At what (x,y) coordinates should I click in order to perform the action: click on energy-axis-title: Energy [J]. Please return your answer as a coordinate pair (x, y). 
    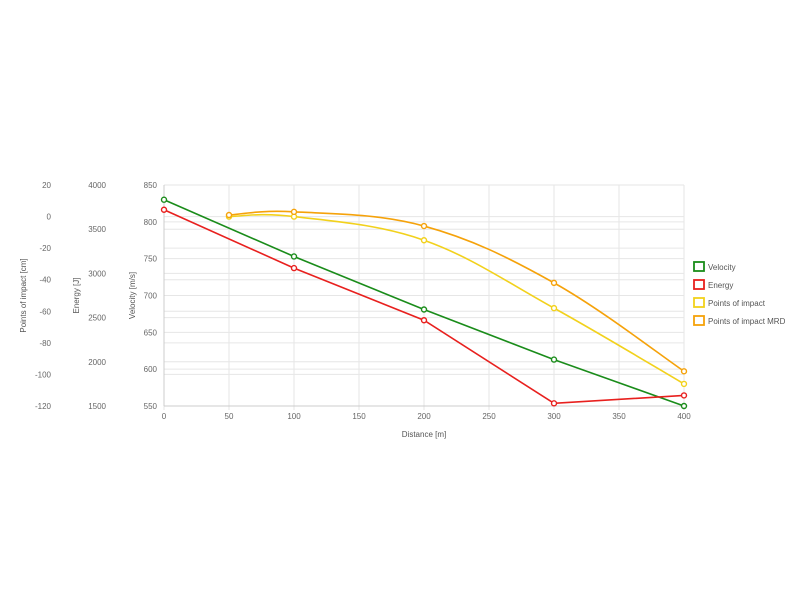
    Looking at the image, I should click on (76, 295).